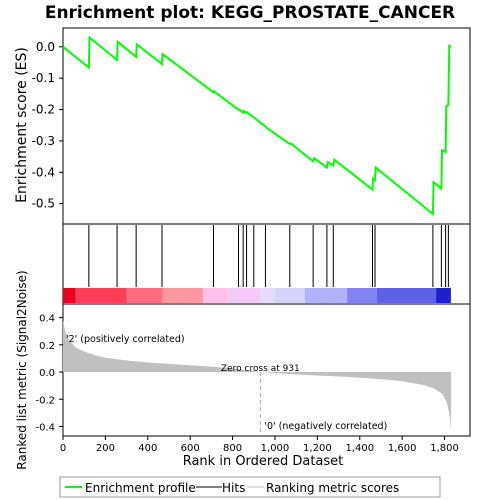  Describe the element at coordinates (43, 78) in the screenshot. I see `es-y-tick-label: -0.1` at that location.